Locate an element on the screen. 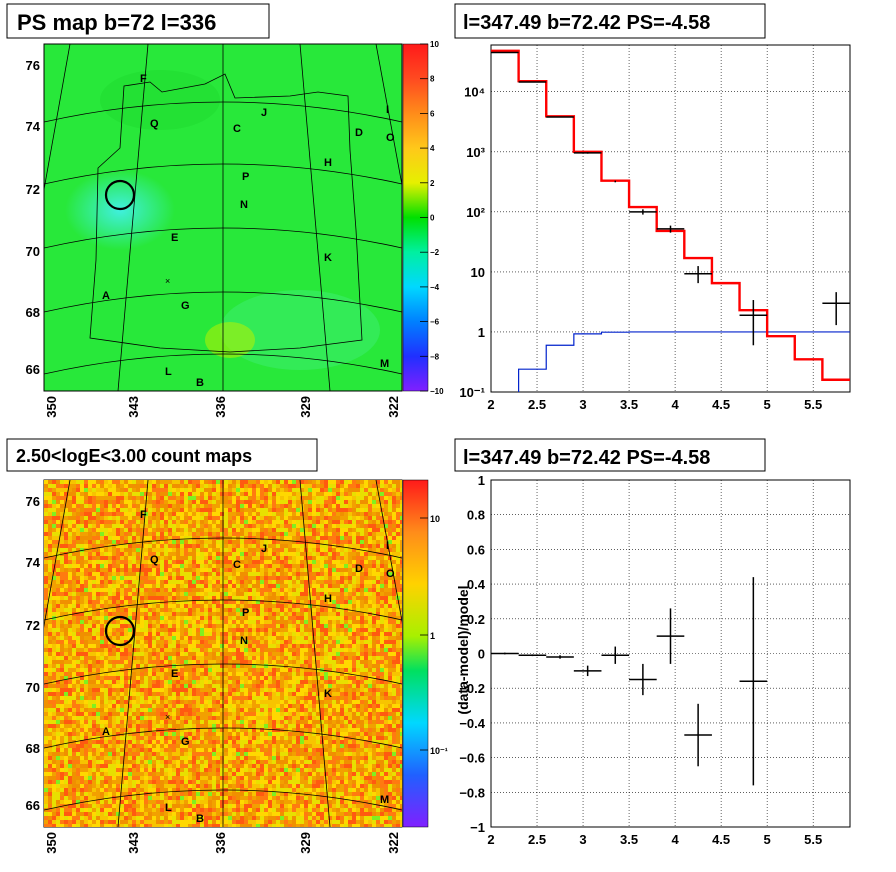 The width and height of the screenshot is (896, 872). count-map-title: 2.50<logE<3.00 count maps is located at coordinates (134, 456).